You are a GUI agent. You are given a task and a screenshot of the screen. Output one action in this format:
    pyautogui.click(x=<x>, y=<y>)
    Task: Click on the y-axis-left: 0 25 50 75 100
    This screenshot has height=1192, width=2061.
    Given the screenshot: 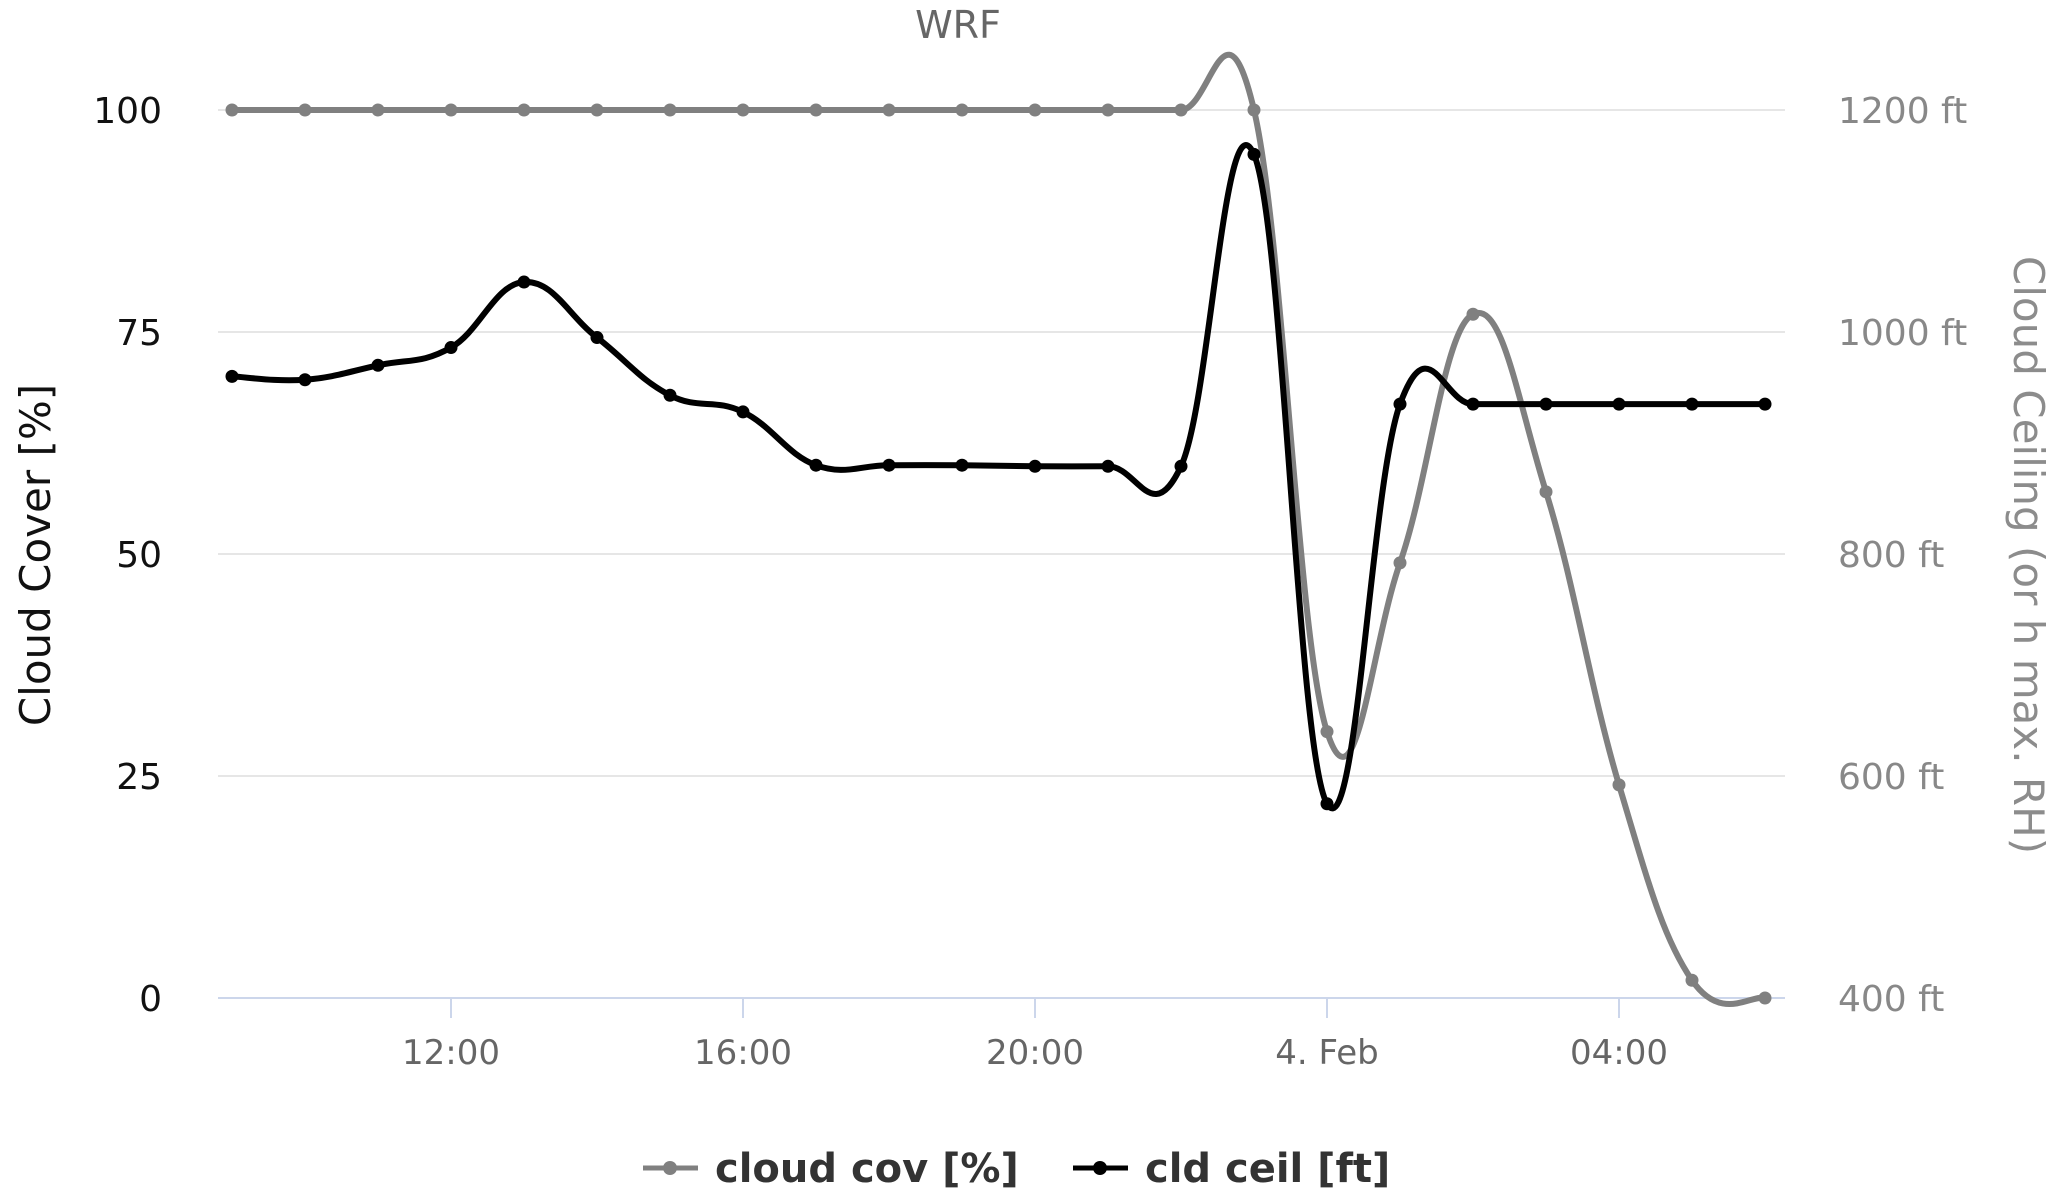 What is the action you would take?
    pyautogui.click(x=127, y=555)
    